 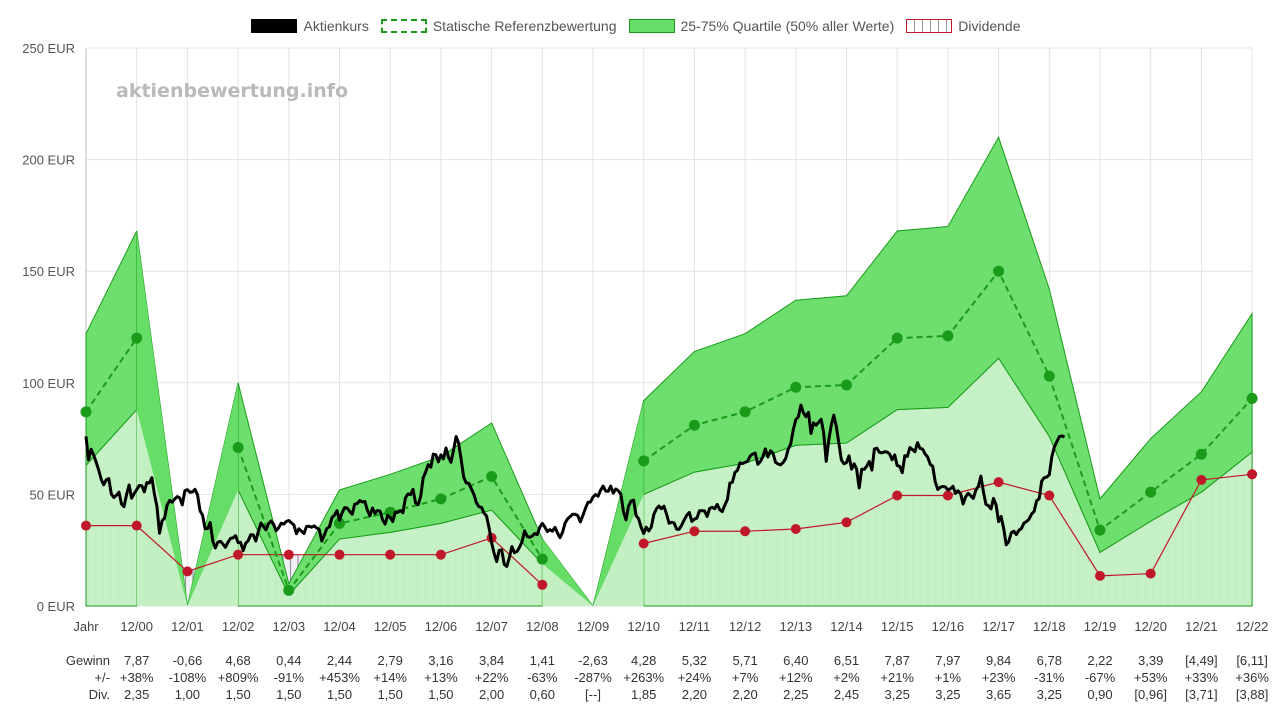 What do you see at coordinates (336, 26) in the screenshot?
I see `legend-label-price: Aktienkurs` at bounding box center [336, 26].